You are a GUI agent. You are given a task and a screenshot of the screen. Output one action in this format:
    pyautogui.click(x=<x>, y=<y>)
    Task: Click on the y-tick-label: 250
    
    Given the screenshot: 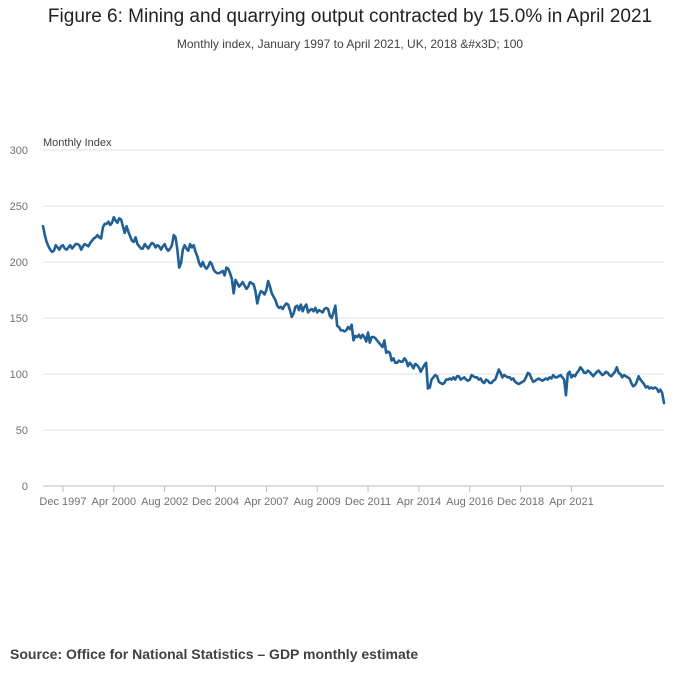 What is the action you would take?
    pyautogui.click(x=19, y=207)
    